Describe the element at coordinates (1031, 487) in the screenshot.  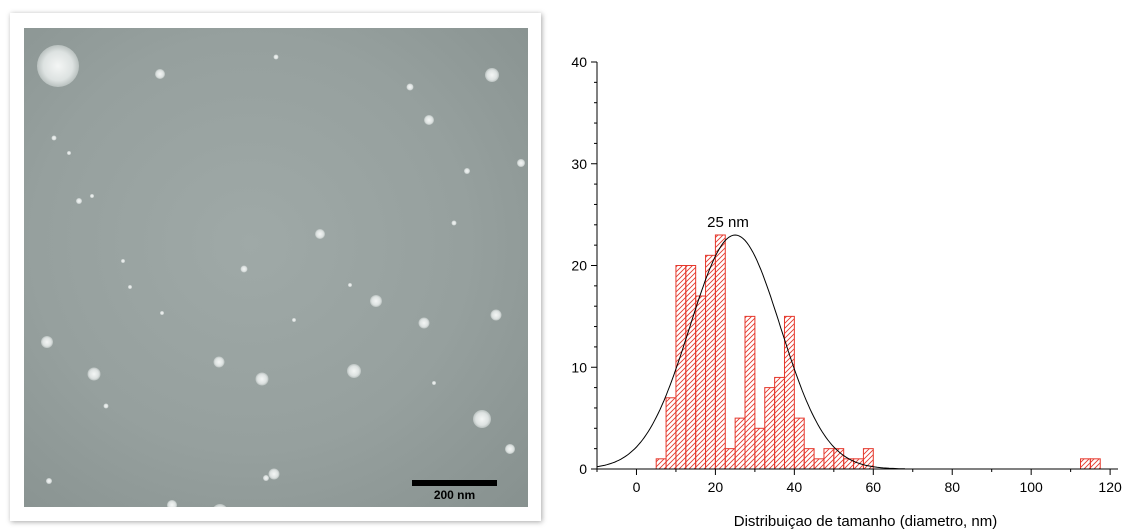
I see `x-tick-label: 100` at that location.